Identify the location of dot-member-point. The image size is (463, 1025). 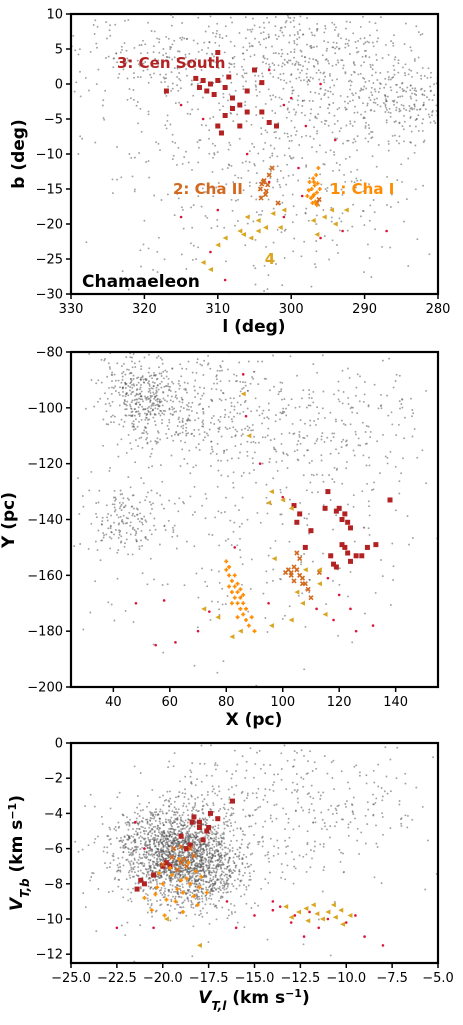
(356, 631).